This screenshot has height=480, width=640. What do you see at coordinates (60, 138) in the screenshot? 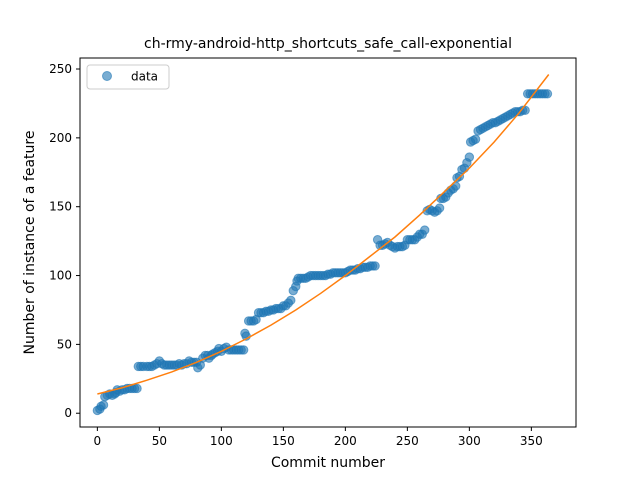
I see `y-tick-label: 200` at bounding box center [60, 138].